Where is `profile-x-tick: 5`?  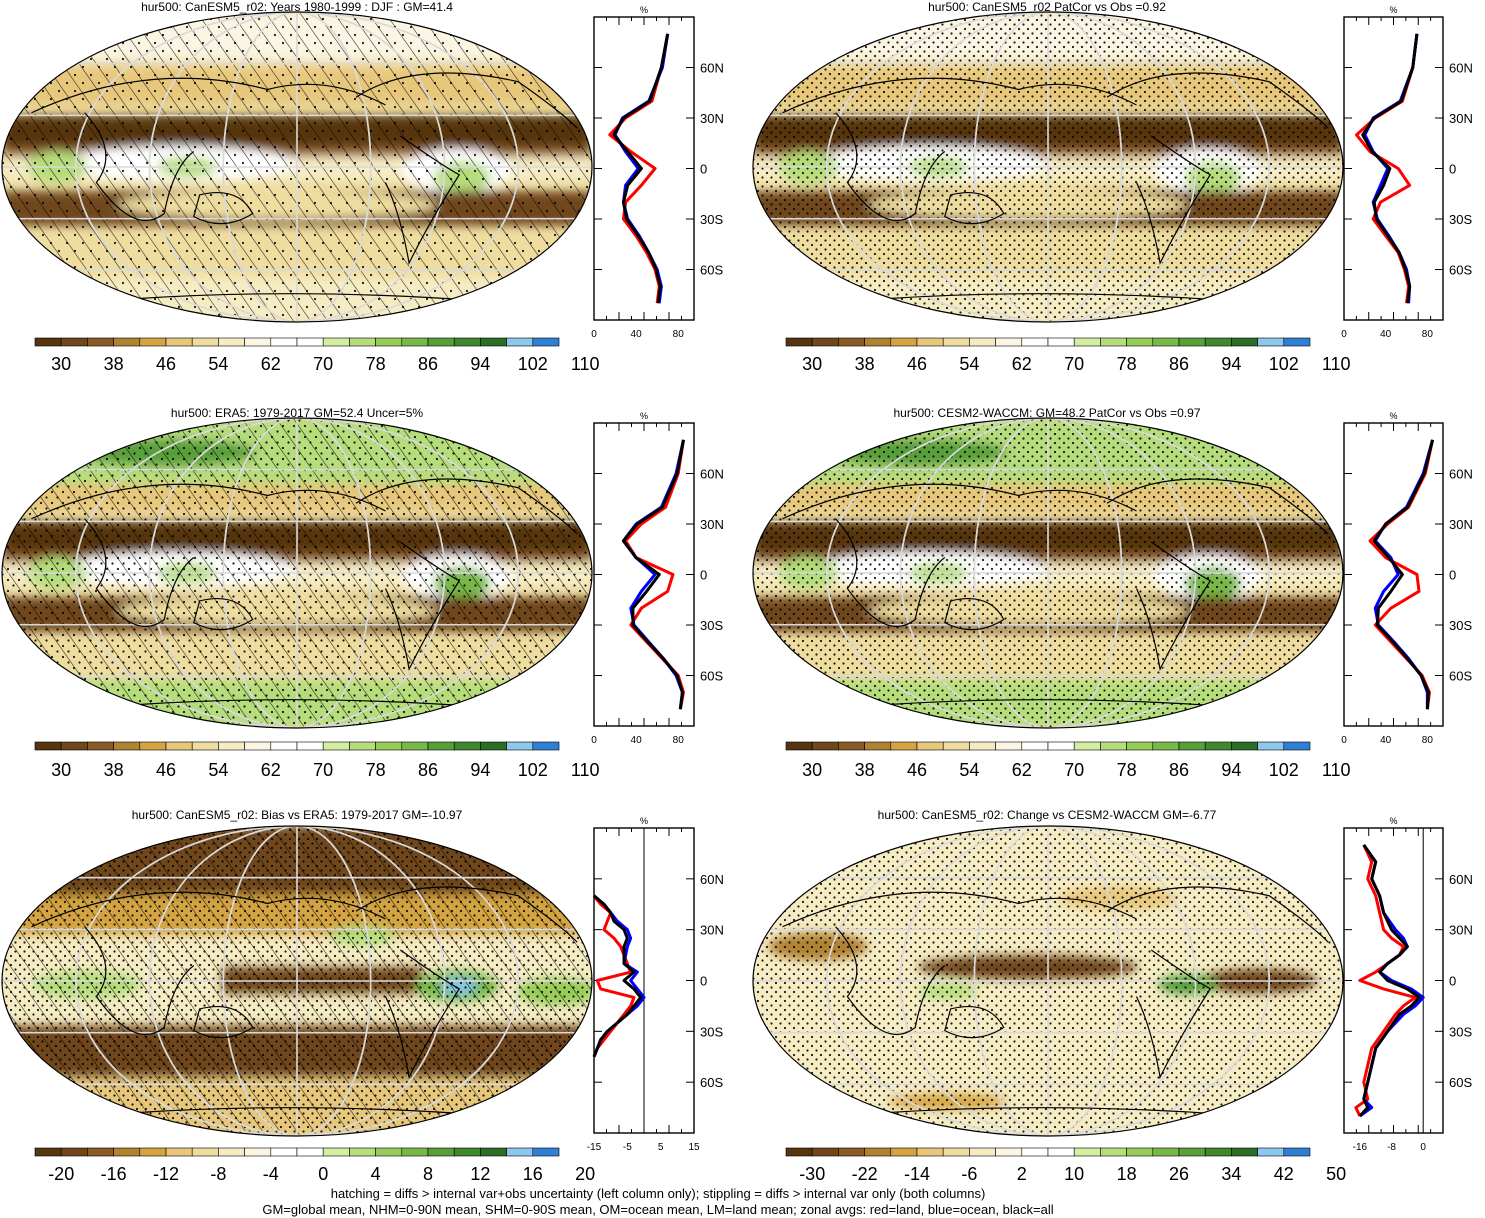
profile-x-tick: 5 is located at coordinates (661, 1147).